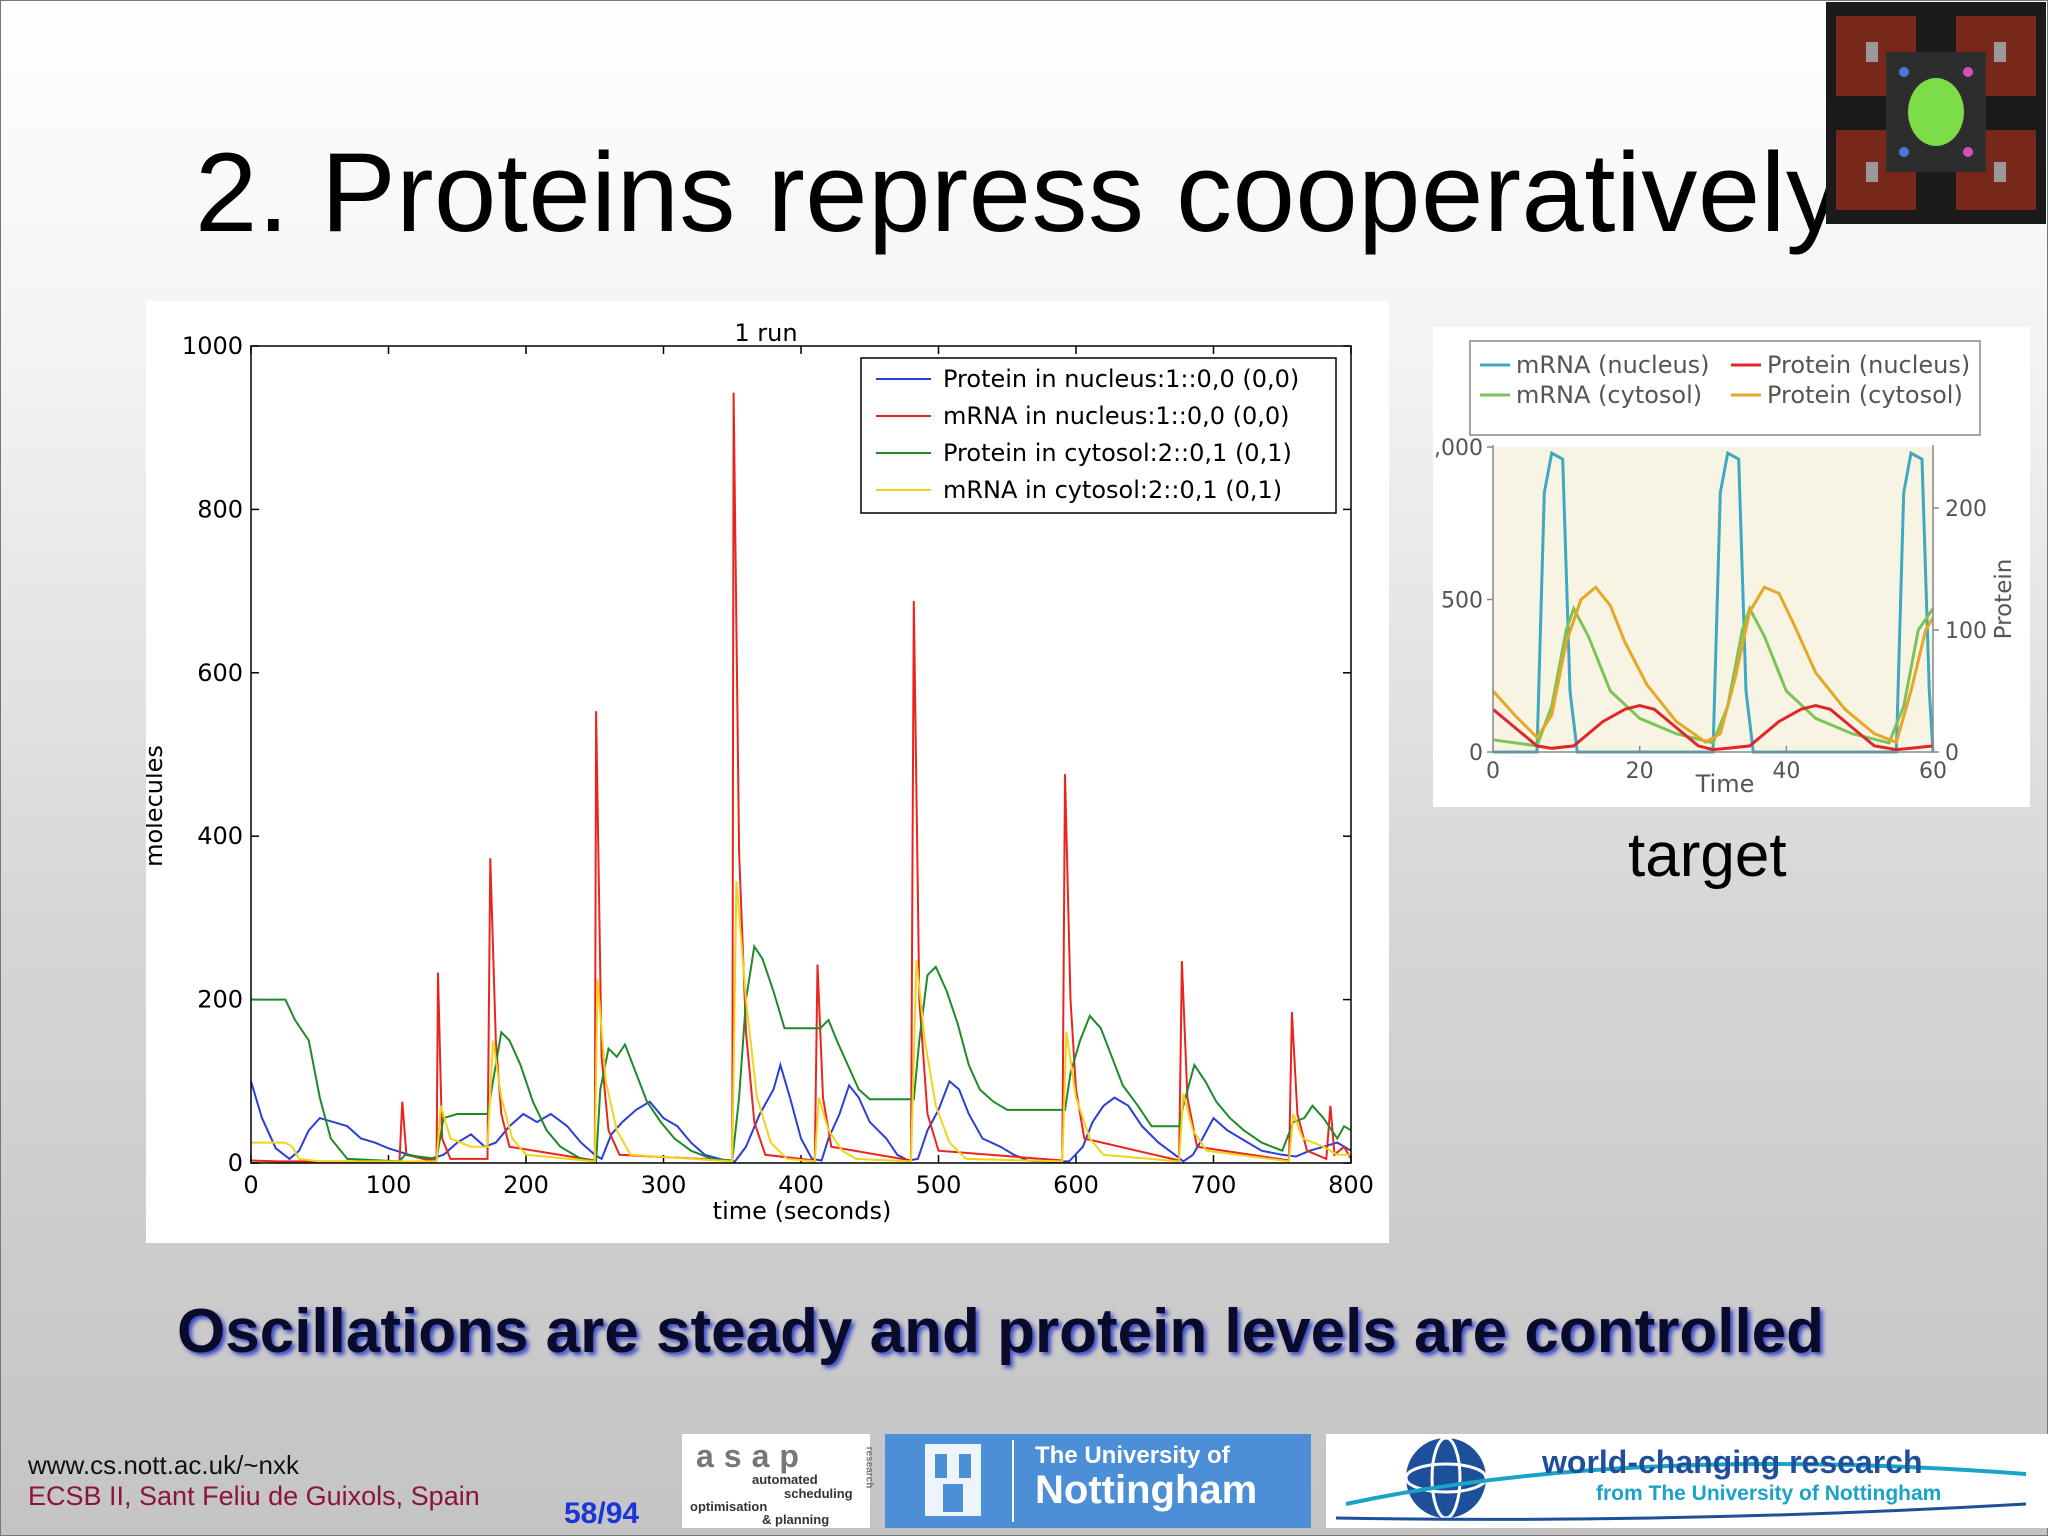 The height and width of the screenshot is (1536, 2048). I want to click on target-legend-label-2: Protein (nucleus), so click(1868, 365).